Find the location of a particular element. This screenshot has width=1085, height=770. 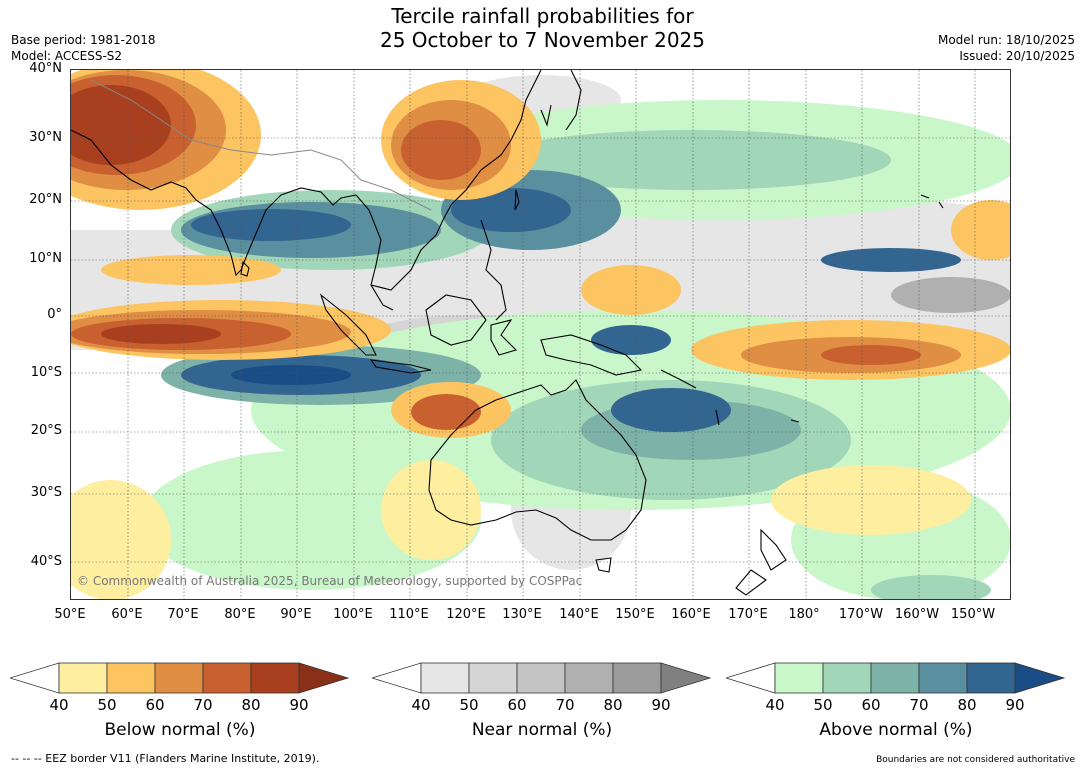

meta-left: Base period: 1981-2018 Model: ACCESS-S2 is located at coordinates (83, 48).